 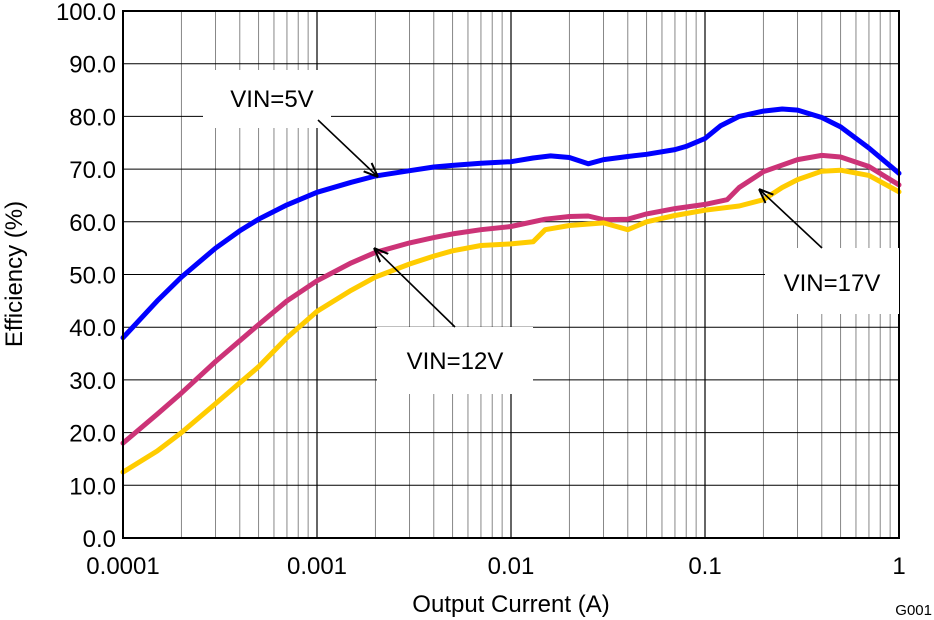 What do you see at coordinates (92, 486) in the screenshot?
I see `y-tick-label: 10.0` at bounding box center [92, 486].